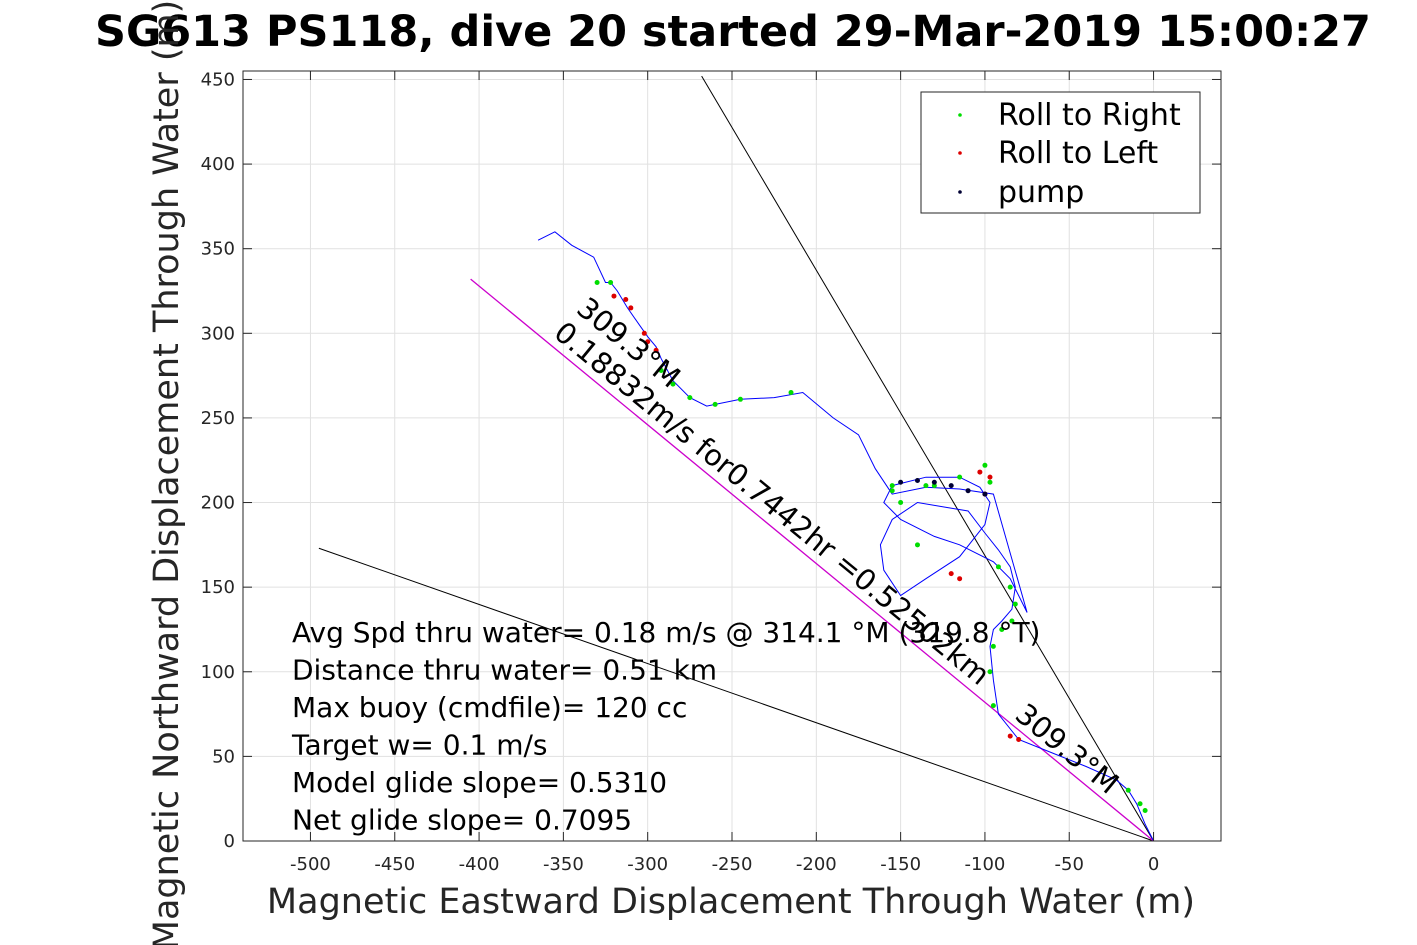 Image resolution: width=1417 pixels, height=945 pixels. What do you see at coordinates (394, 864) in the screenshot?
I see `x-tick-label: -450` at bounding box center [394, 864].